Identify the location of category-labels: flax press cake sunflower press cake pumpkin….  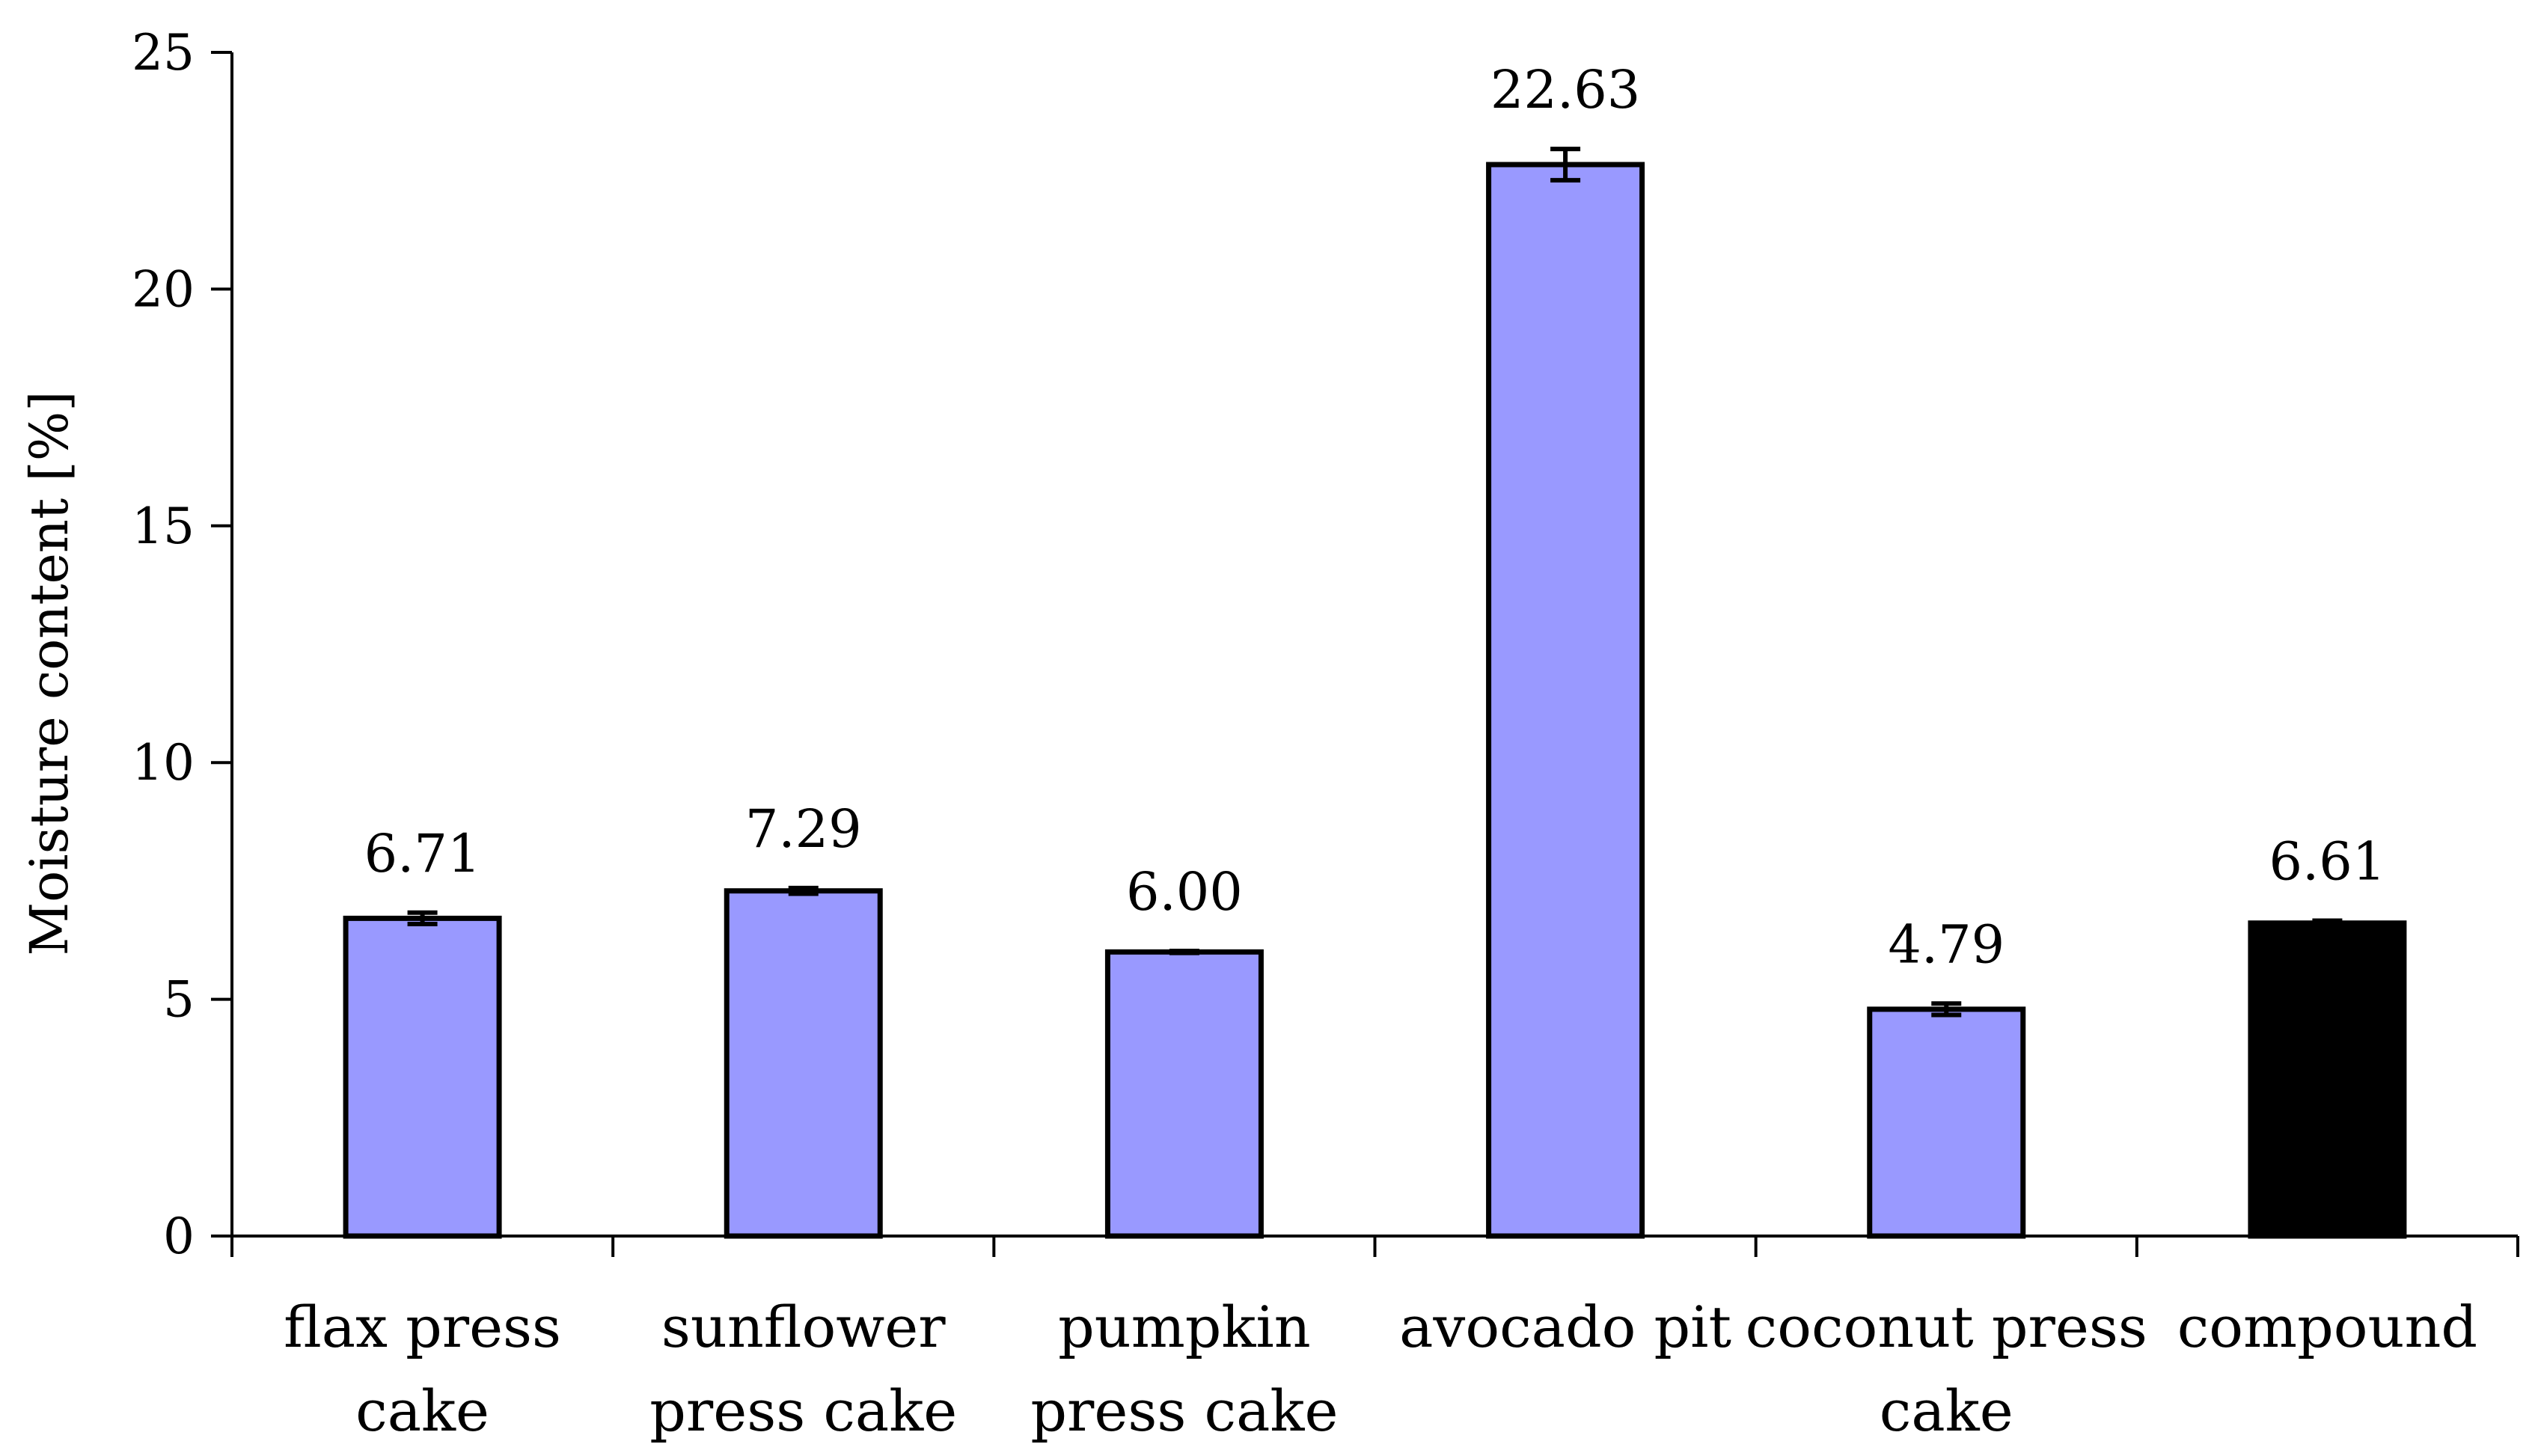
(1380, 1369).